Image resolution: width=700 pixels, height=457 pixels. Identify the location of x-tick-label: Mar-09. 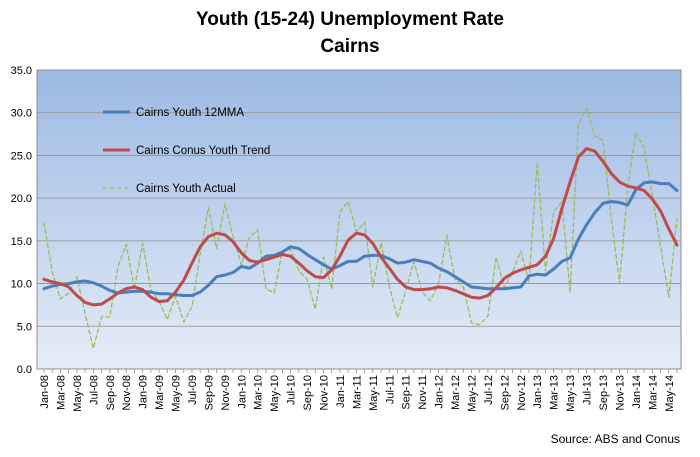
(160, 392).